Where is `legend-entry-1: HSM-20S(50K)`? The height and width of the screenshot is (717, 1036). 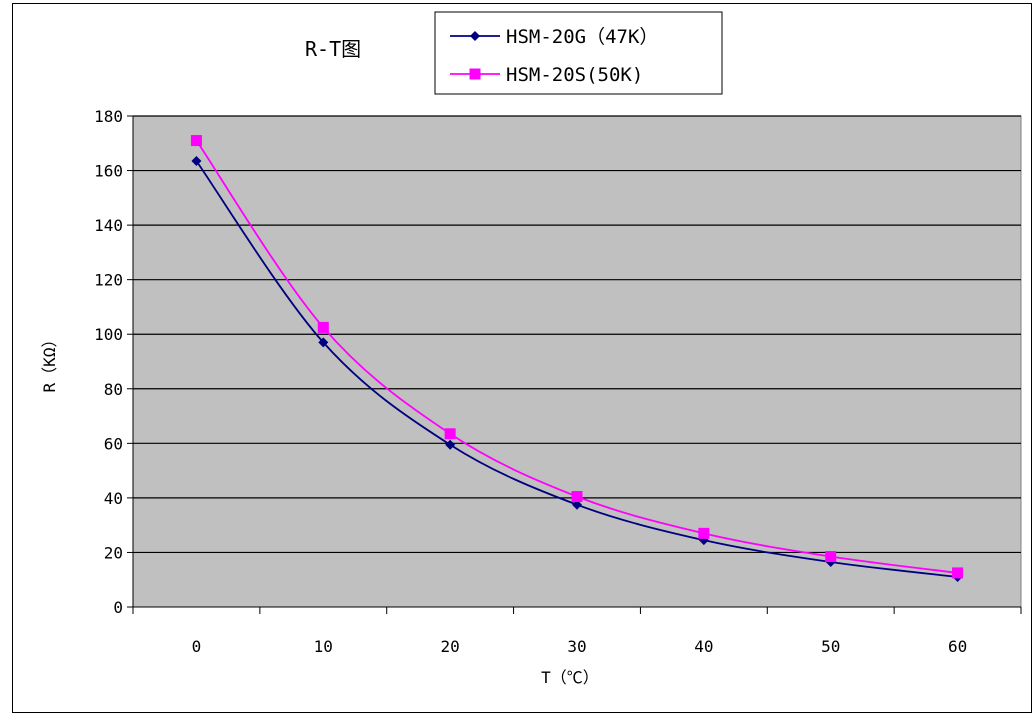 legend-entry-1: HSM-20S(50K) is located at coordinates (546, 75).